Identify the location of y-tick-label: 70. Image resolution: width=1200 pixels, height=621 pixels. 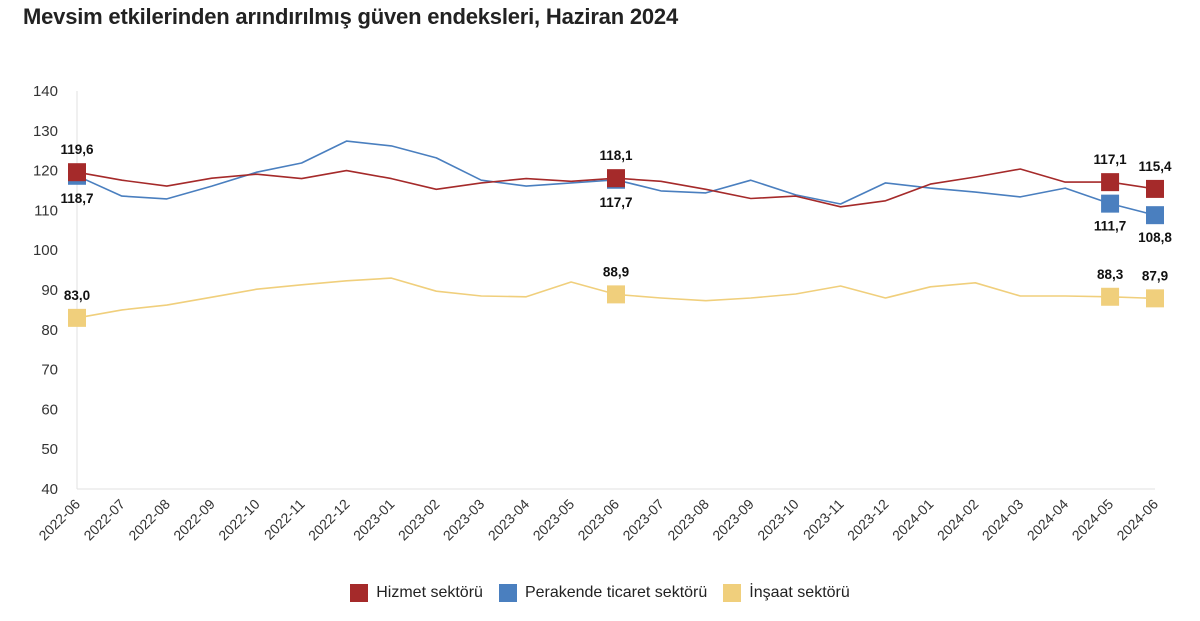
(49, 370).